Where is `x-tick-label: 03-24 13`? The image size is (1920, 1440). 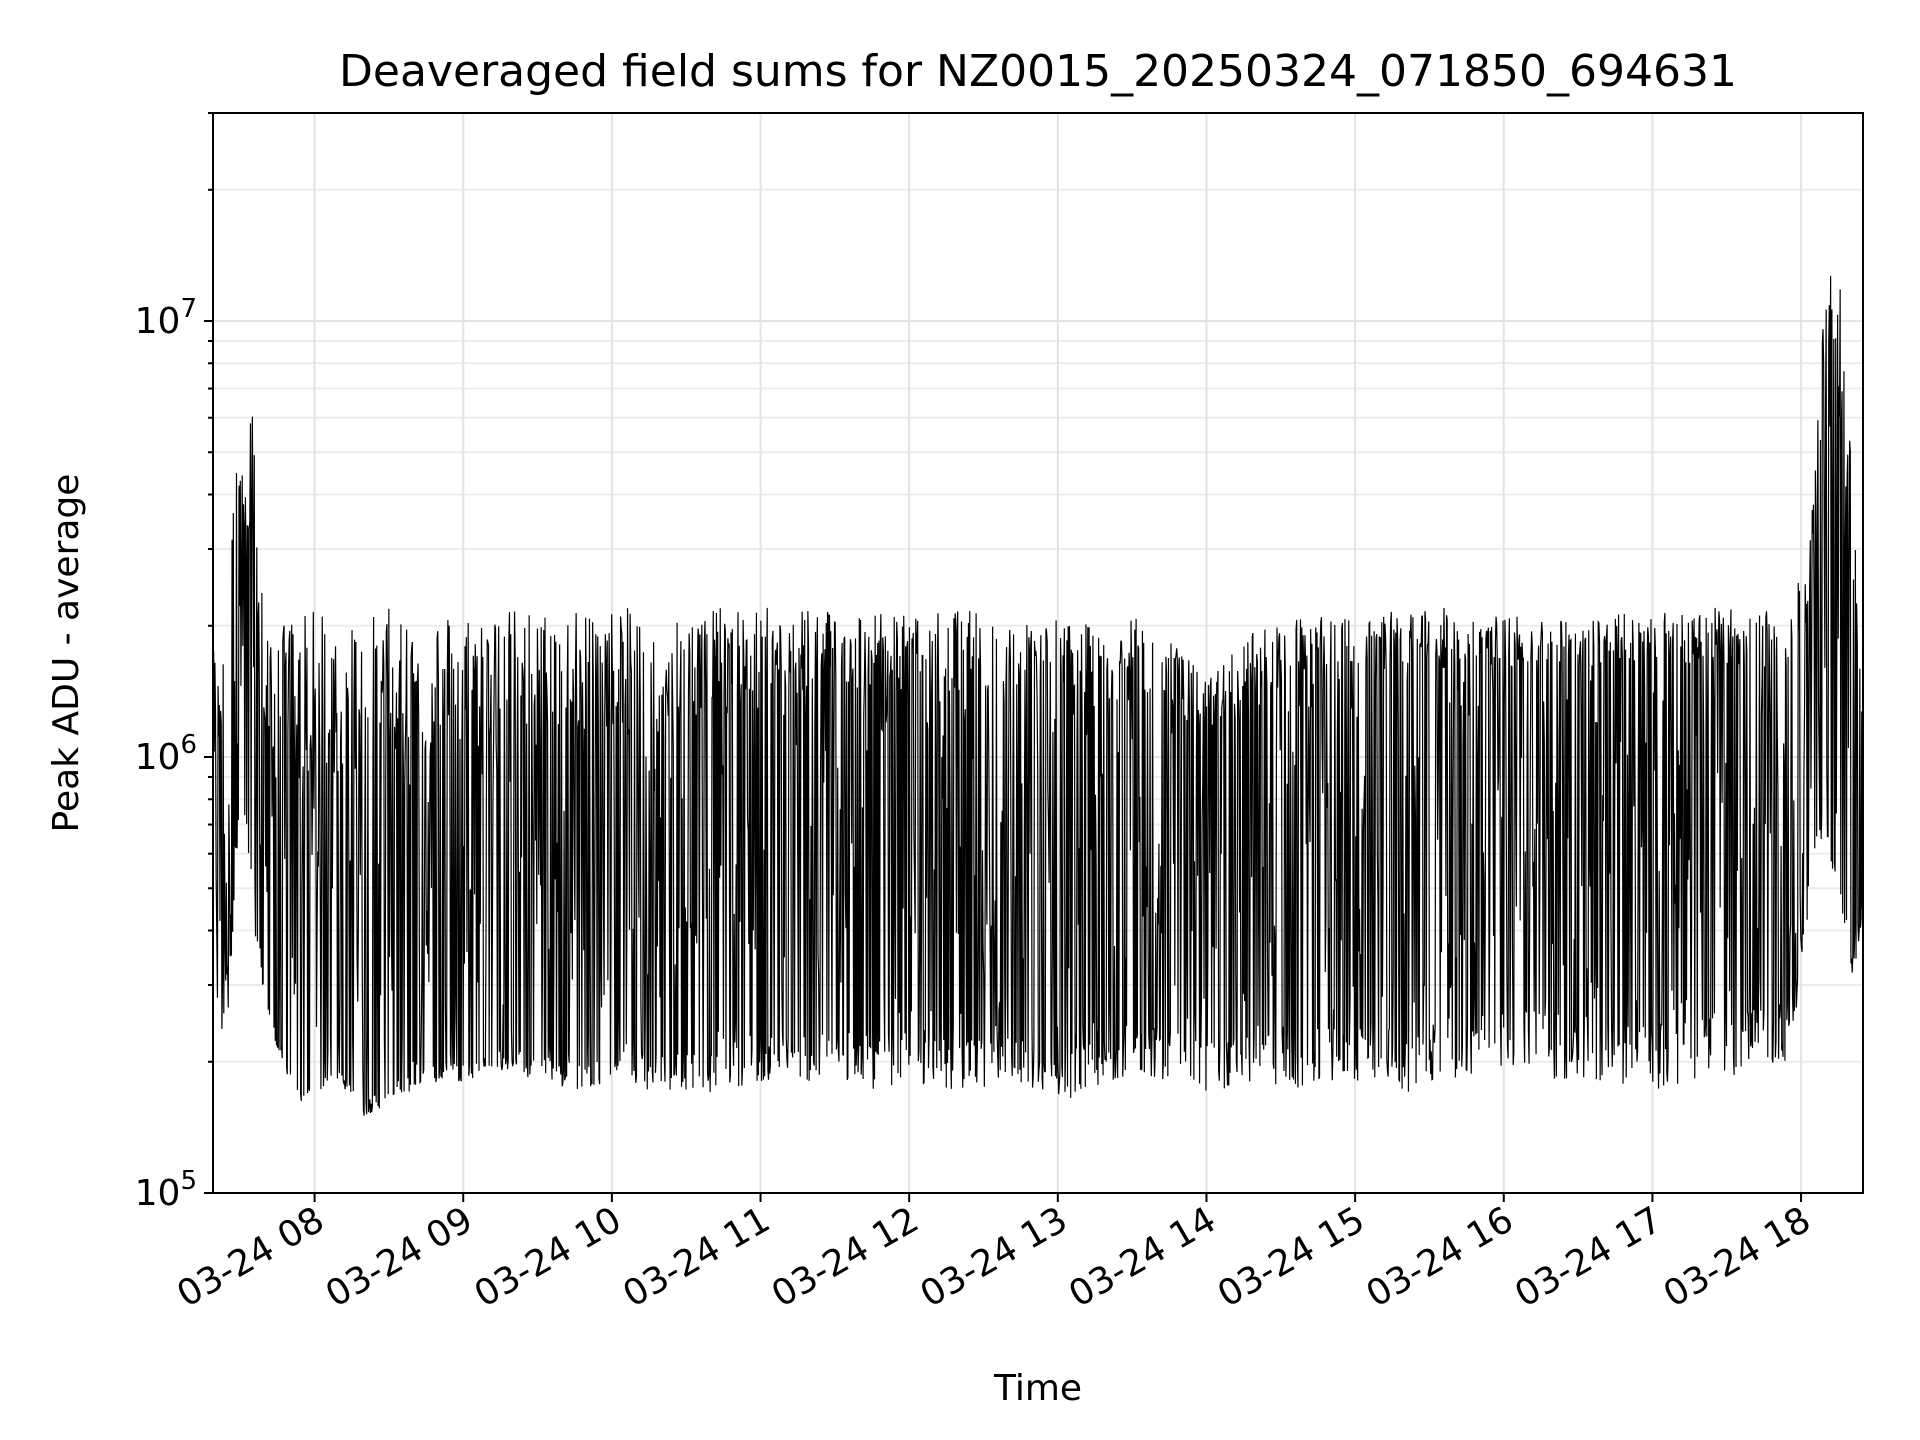 x-tick-label: 03-24 13 is located at coordinates (994, 1257).